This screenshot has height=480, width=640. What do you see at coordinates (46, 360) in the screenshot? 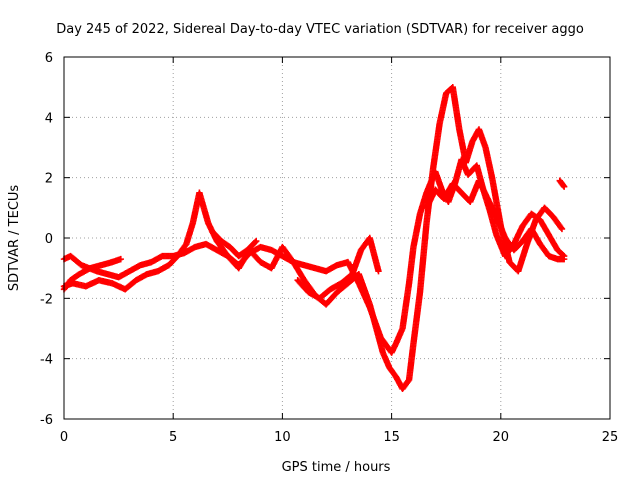
I see `y-tick-label: -4` at bounding box center [46, 360].